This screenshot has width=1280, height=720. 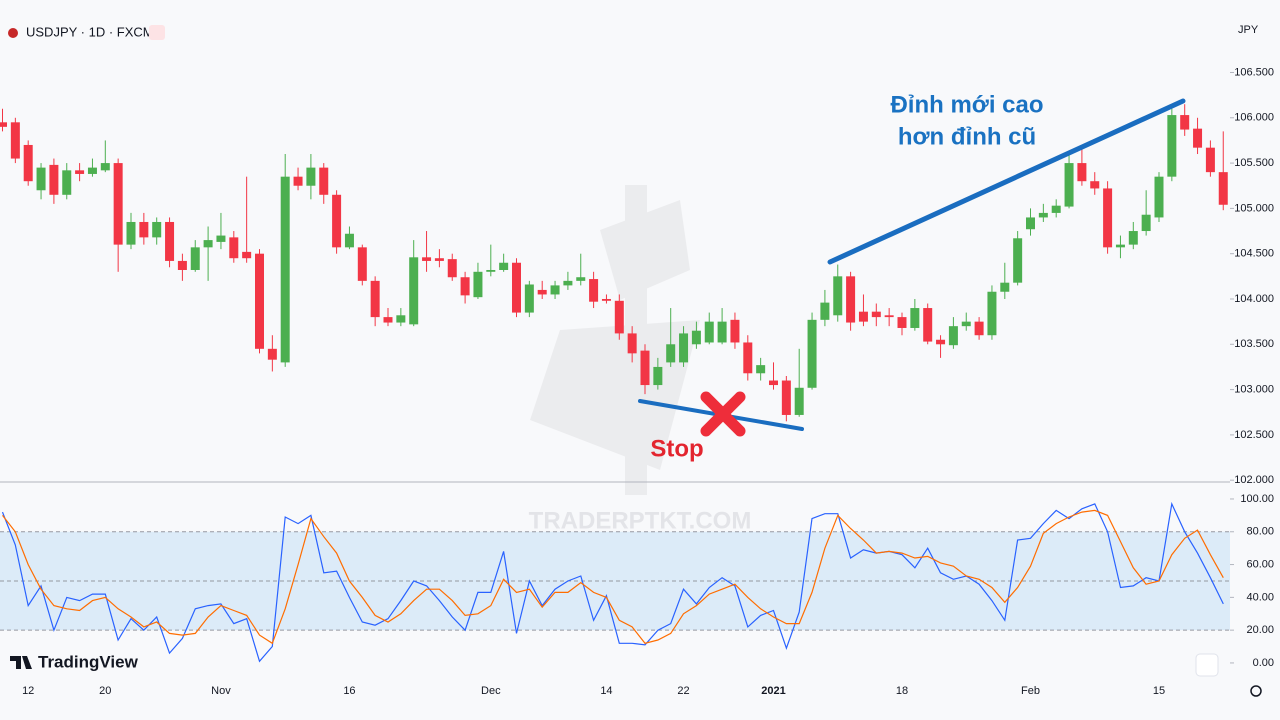 What do you see at coordinates (21, 662) in the screenshot?
I see `brand-logo` at bounding box center [21, 662].